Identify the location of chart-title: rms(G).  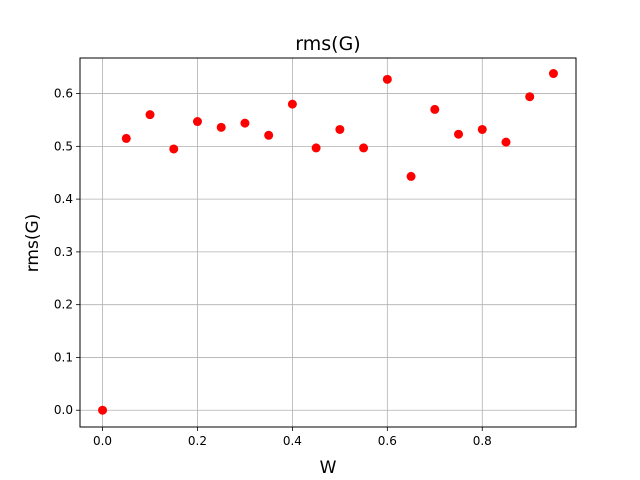
(327, 44).